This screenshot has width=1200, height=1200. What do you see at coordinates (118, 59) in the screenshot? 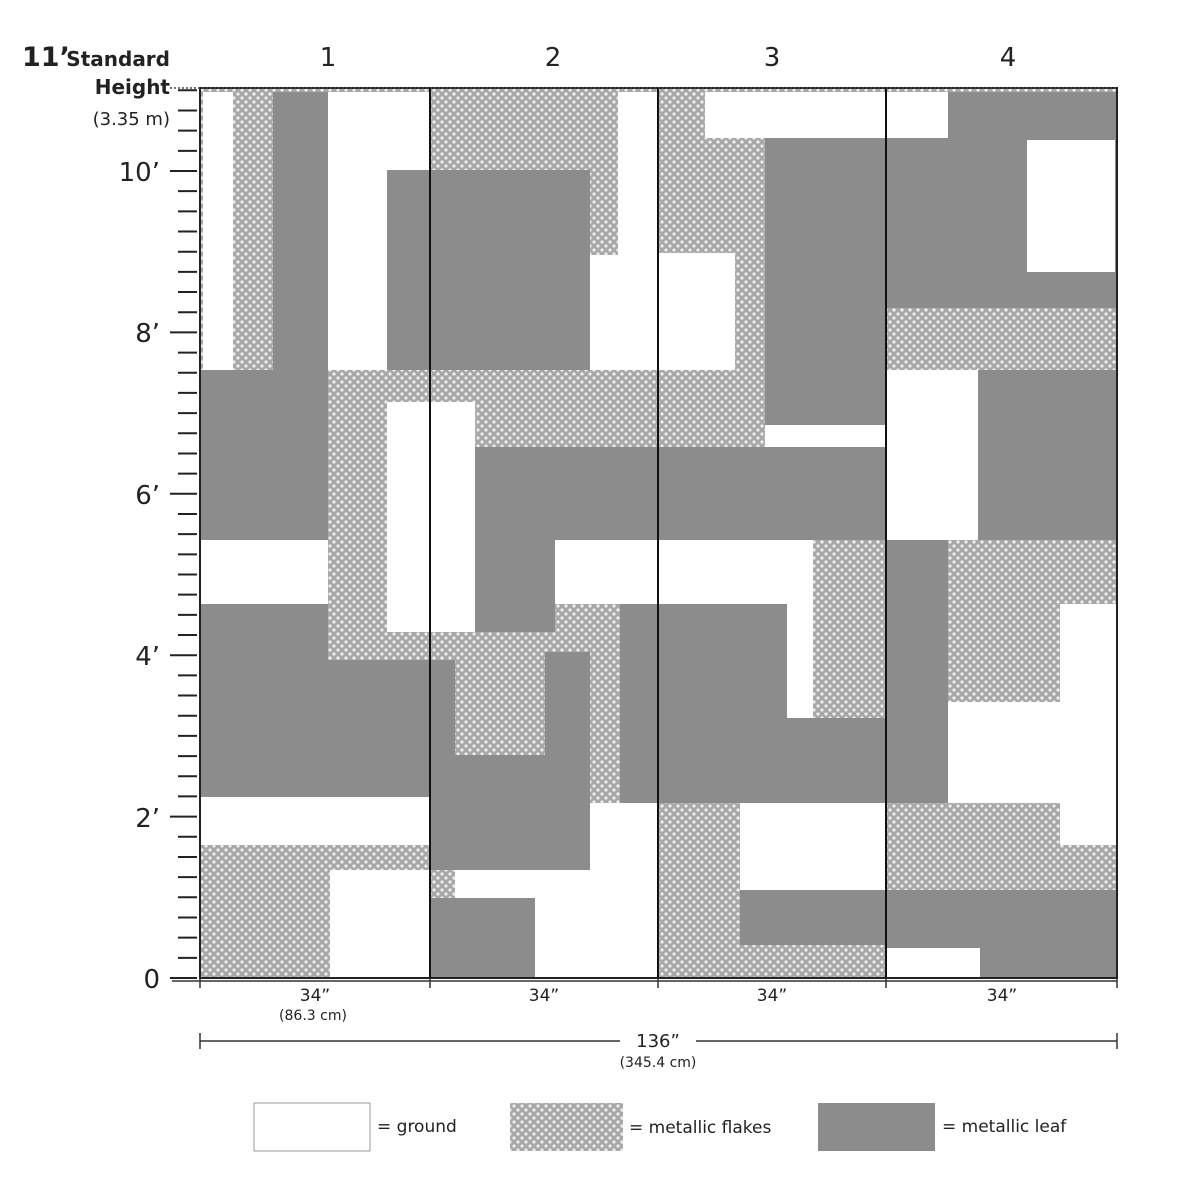
I see `height-word: Standard` at bounding box center [118, 59].